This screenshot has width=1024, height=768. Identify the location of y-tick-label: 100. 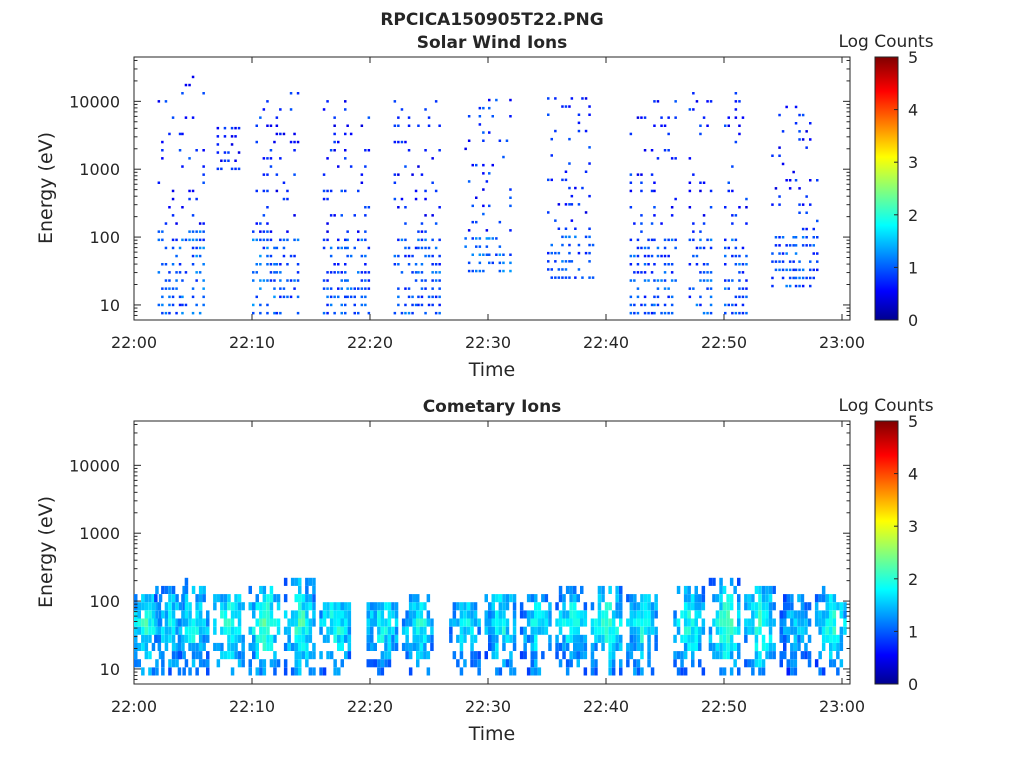
(104, 601).